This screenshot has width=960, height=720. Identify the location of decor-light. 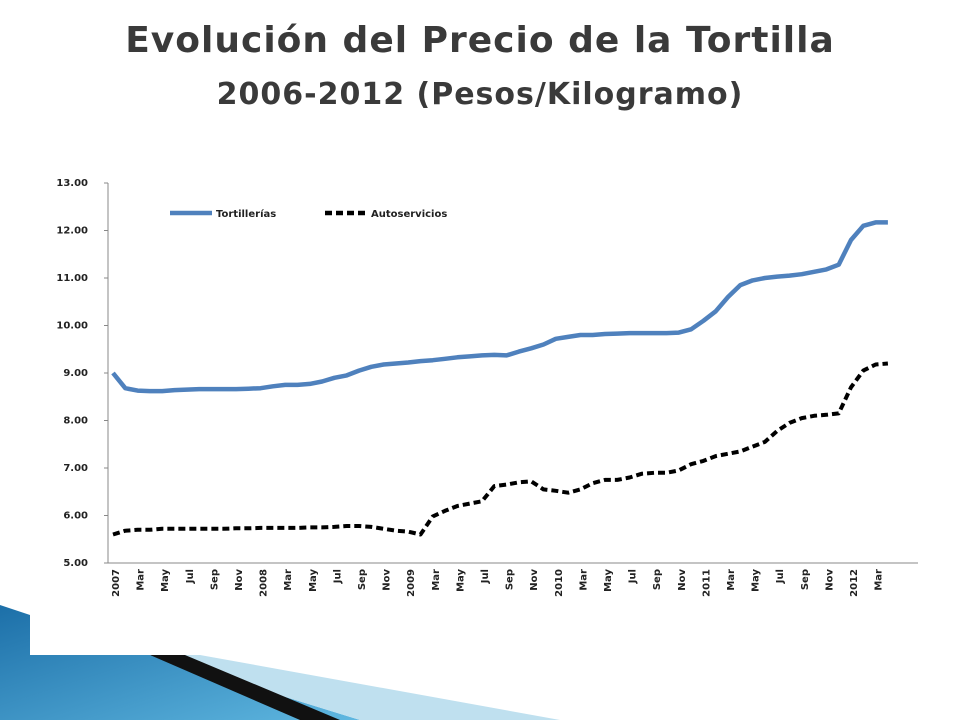
(355, 687).